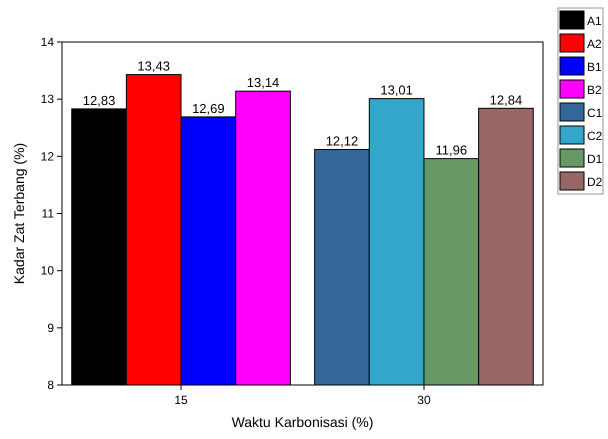 Image resolution: width=608 pixels, height=439 pixels. Describe the element at coordinates (47, 42) in the screenshot. I see `y-tick-label: 14` at that location.